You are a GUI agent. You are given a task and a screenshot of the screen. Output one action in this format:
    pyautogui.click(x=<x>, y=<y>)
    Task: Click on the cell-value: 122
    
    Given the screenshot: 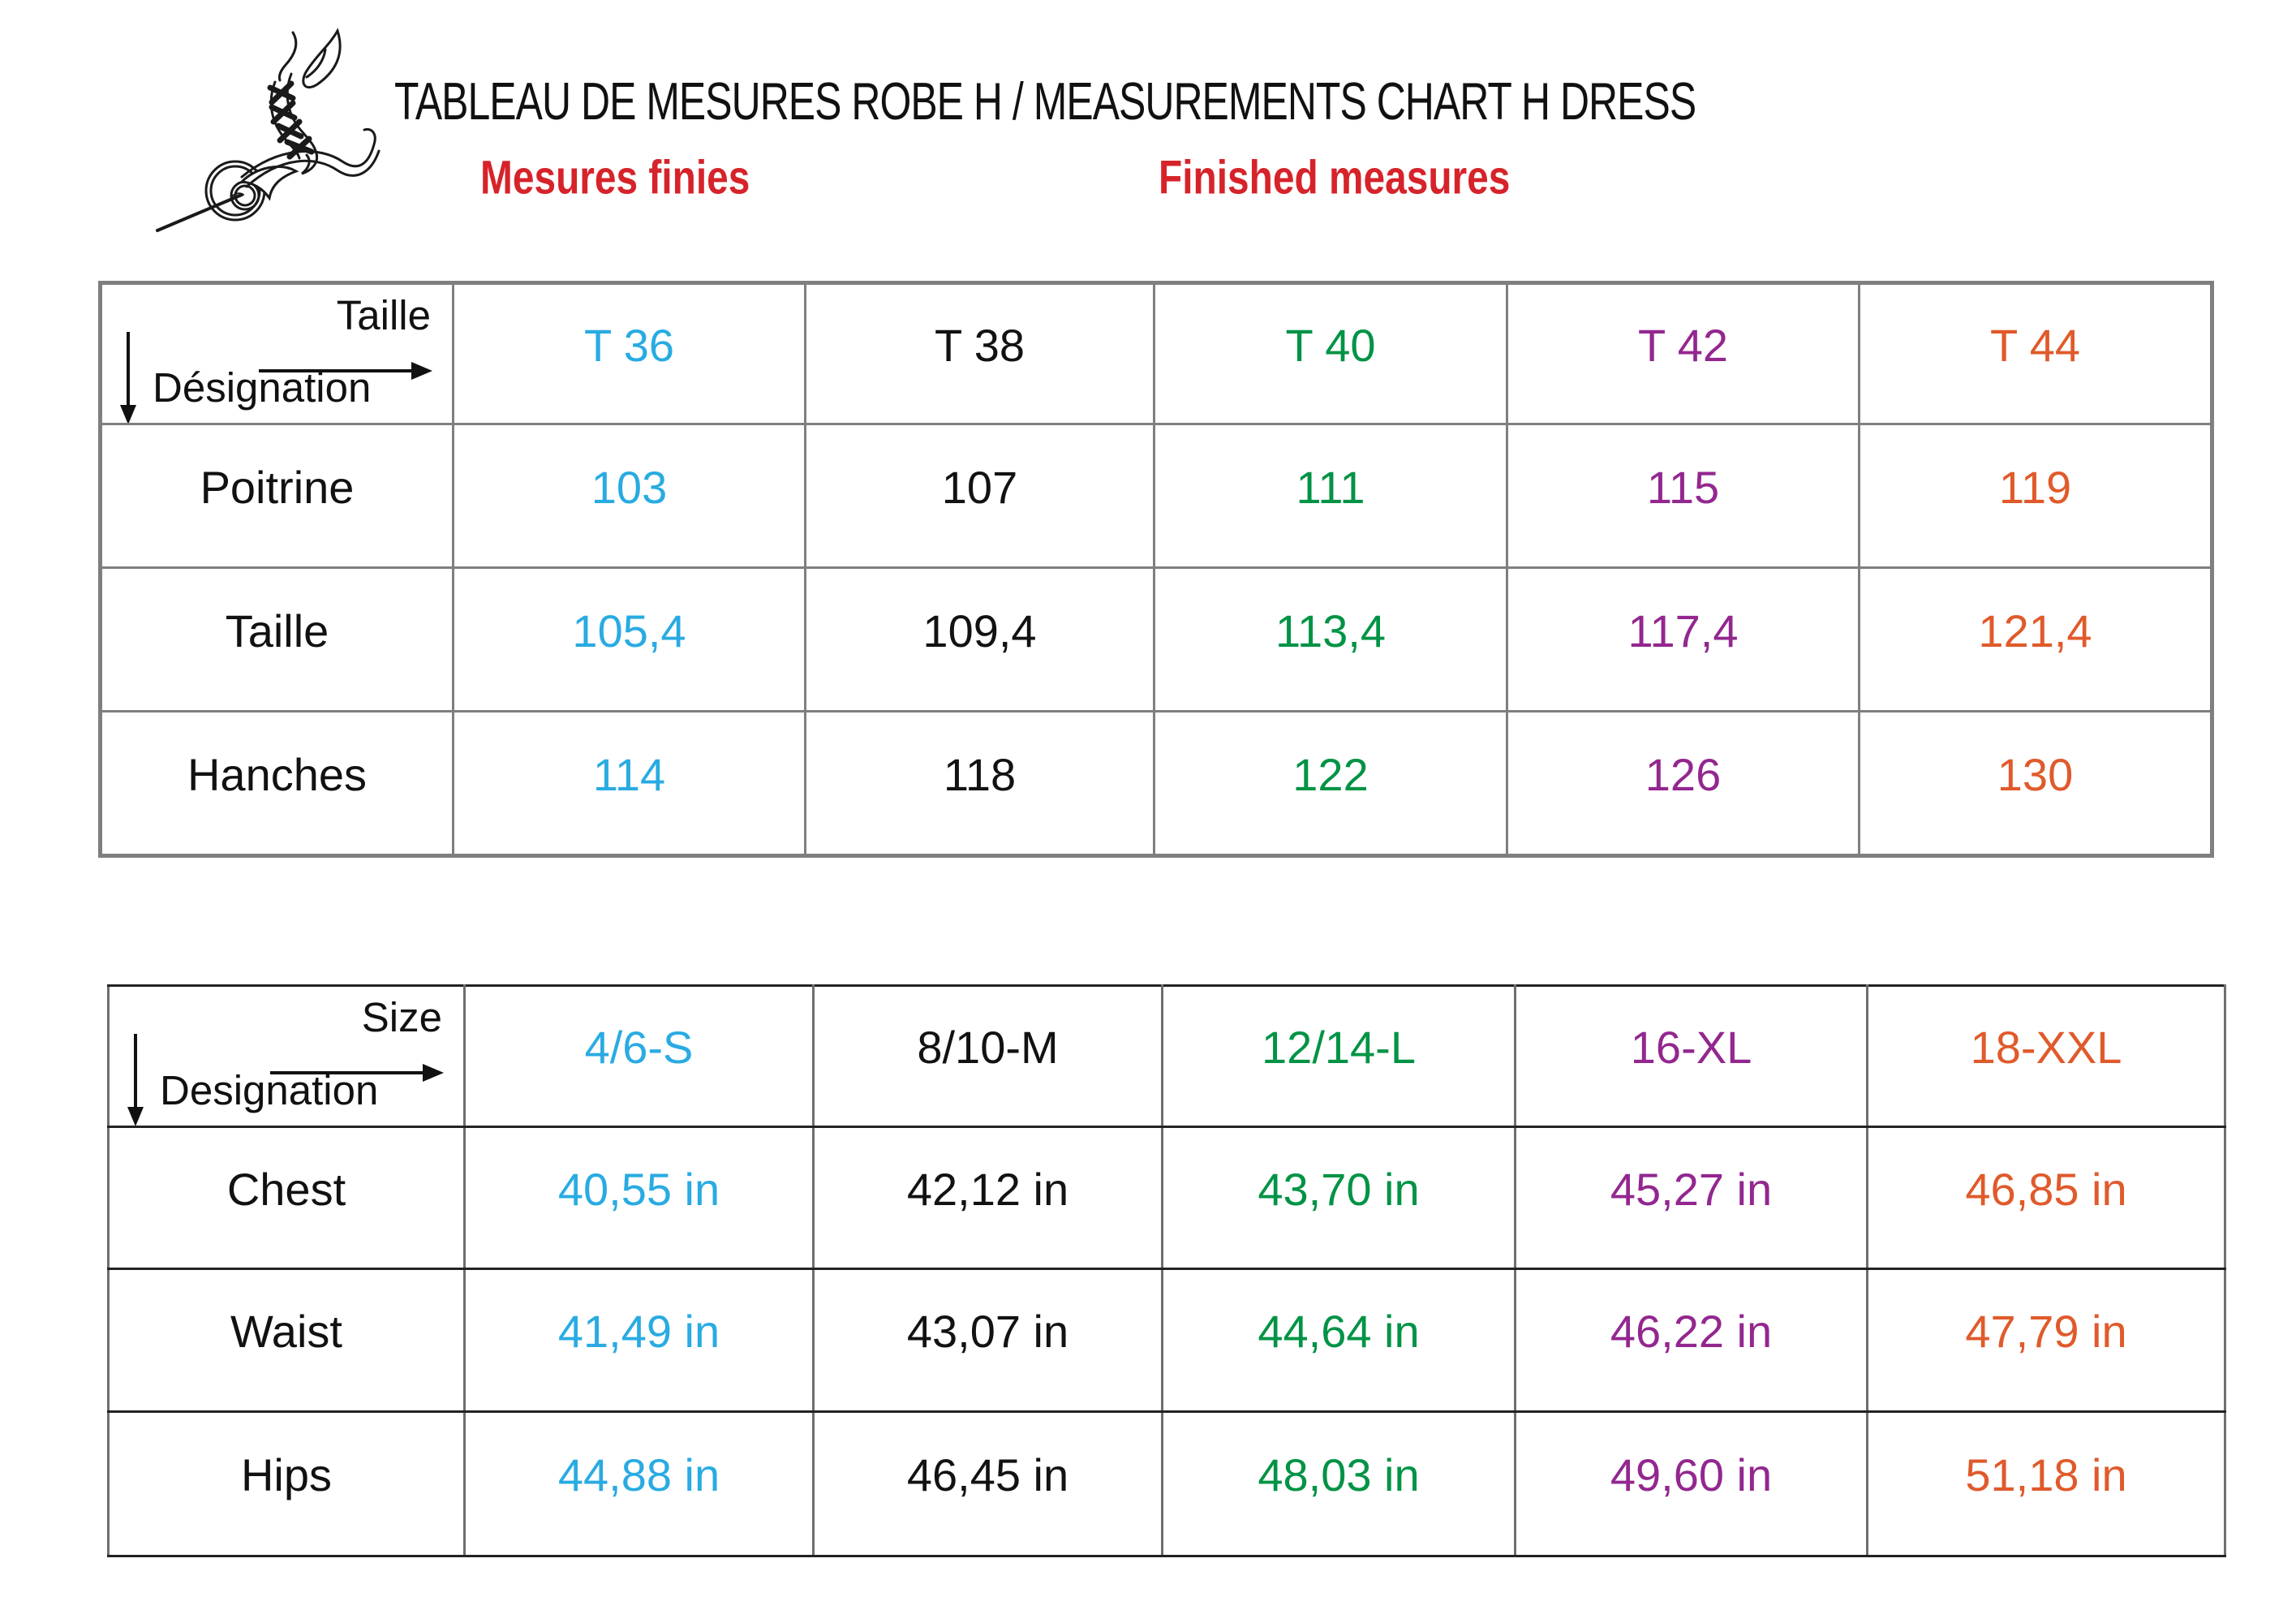 What is the action you would take?
    pyautogui.click(x=1330, y=783)
    